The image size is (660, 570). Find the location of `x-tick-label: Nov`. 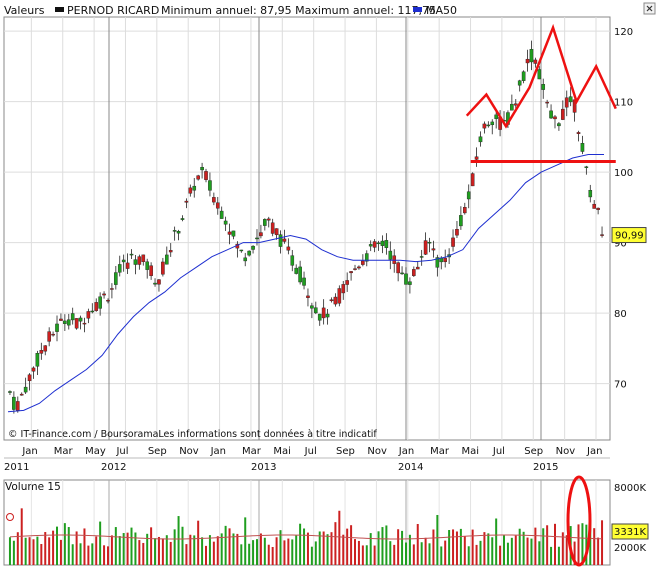

x-tick-label: Nov is located at coordinates (566, 451).